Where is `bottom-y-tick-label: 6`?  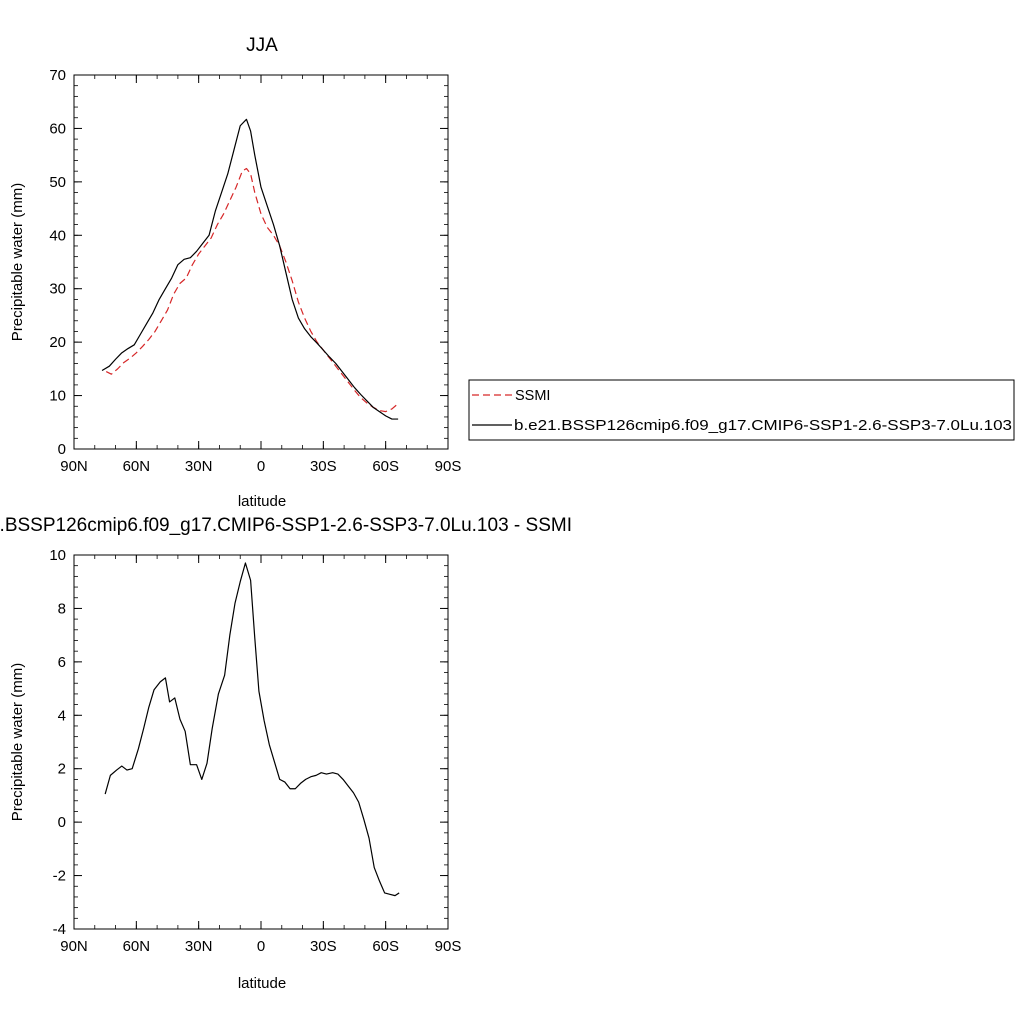
bottom-y-tick-label: 6 is located at coordinates (62, 662).